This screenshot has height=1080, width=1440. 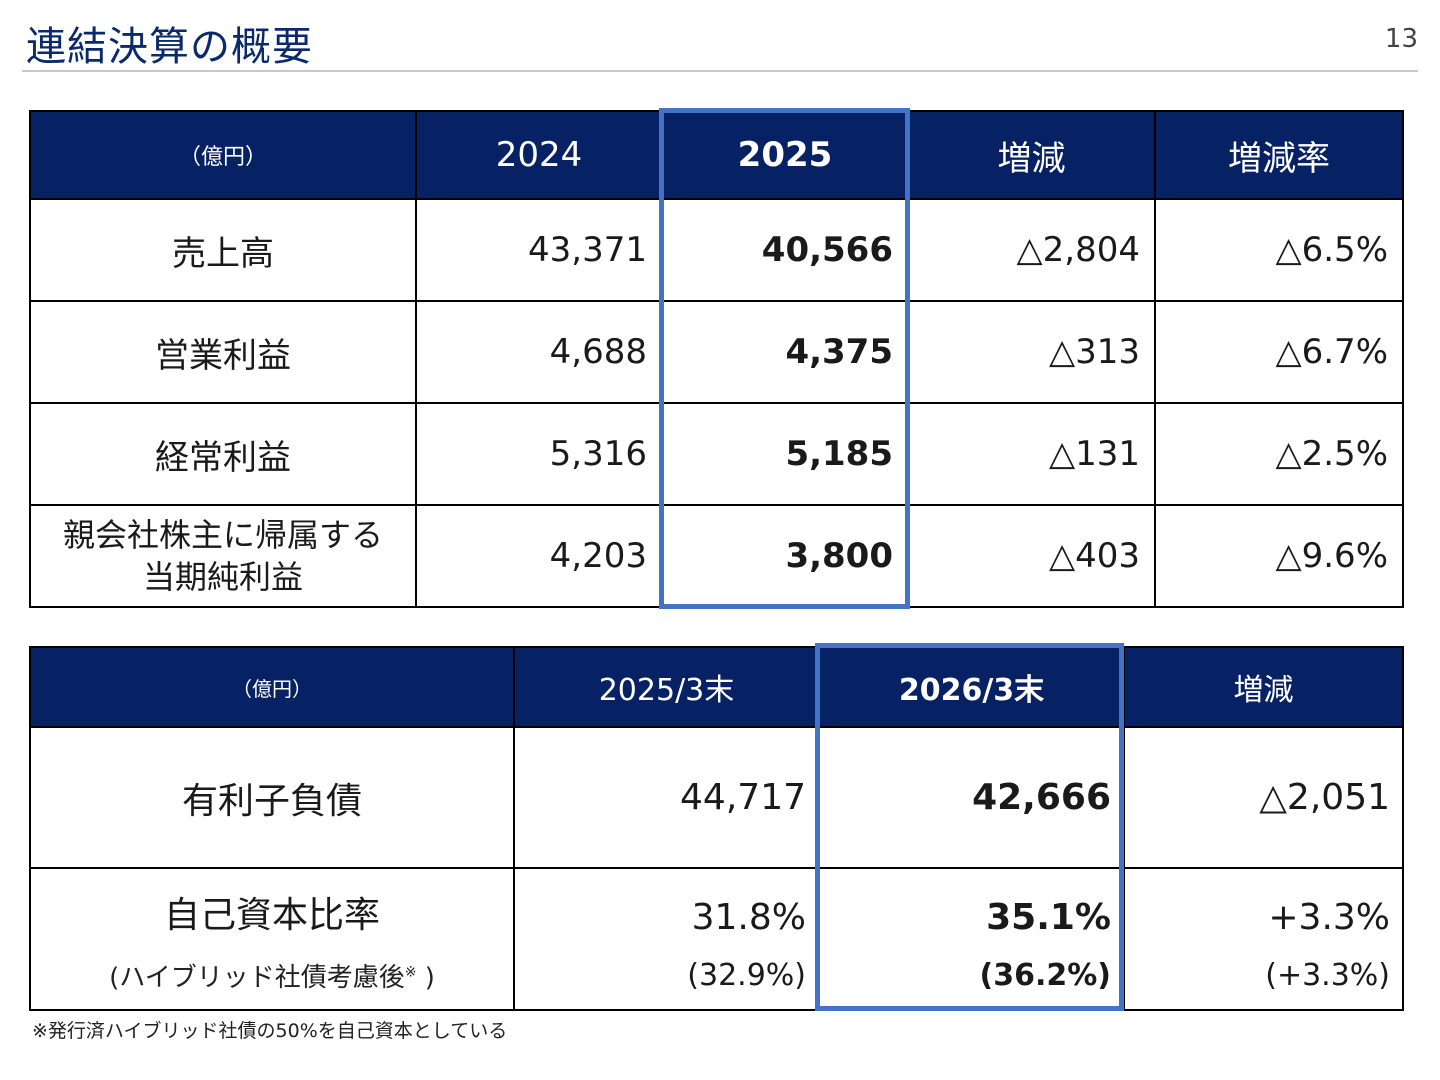 What do you see at coordinates (1031, 352) in the screenshot?
I see `value-change: △313` at bounding box center [1031, 352].